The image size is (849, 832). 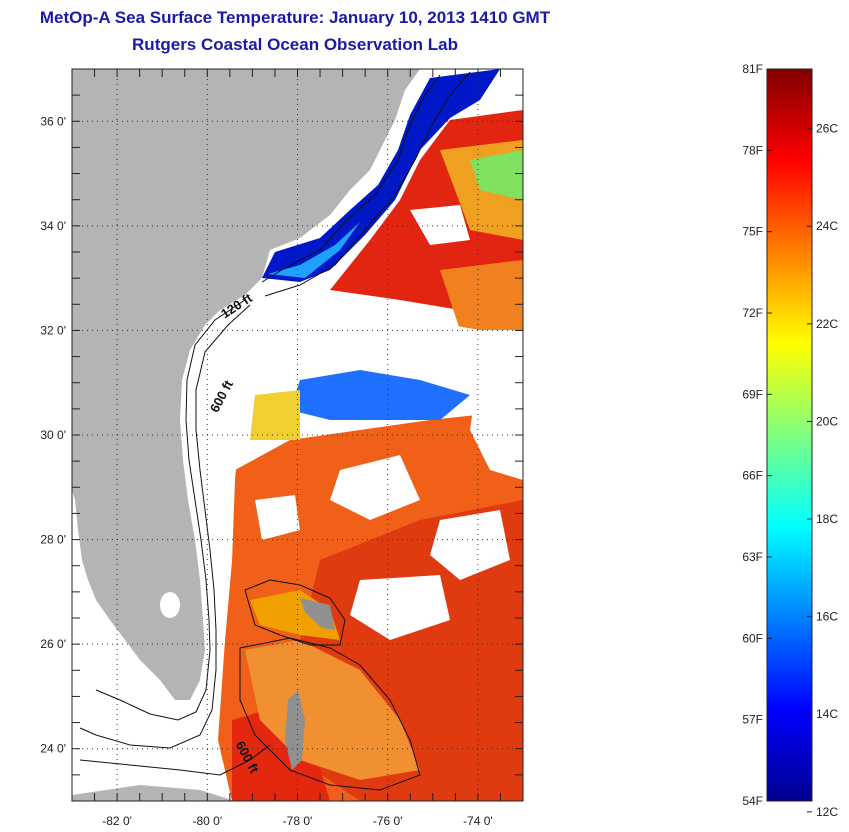 What do you see at coordinates (752, 557) in the screenshot?
I see `colorbar-f-label: 63F` at bounding box center [752, 557].